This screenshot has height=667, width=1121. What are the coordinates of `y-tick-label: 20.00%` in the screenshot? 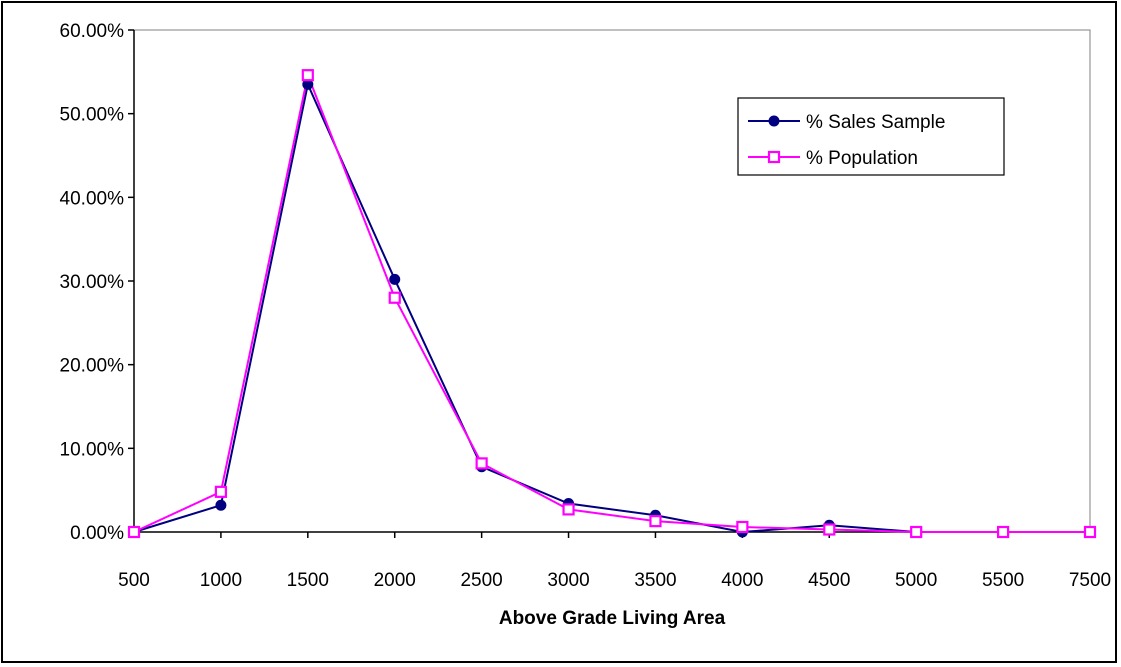 It's located at (92, 366).